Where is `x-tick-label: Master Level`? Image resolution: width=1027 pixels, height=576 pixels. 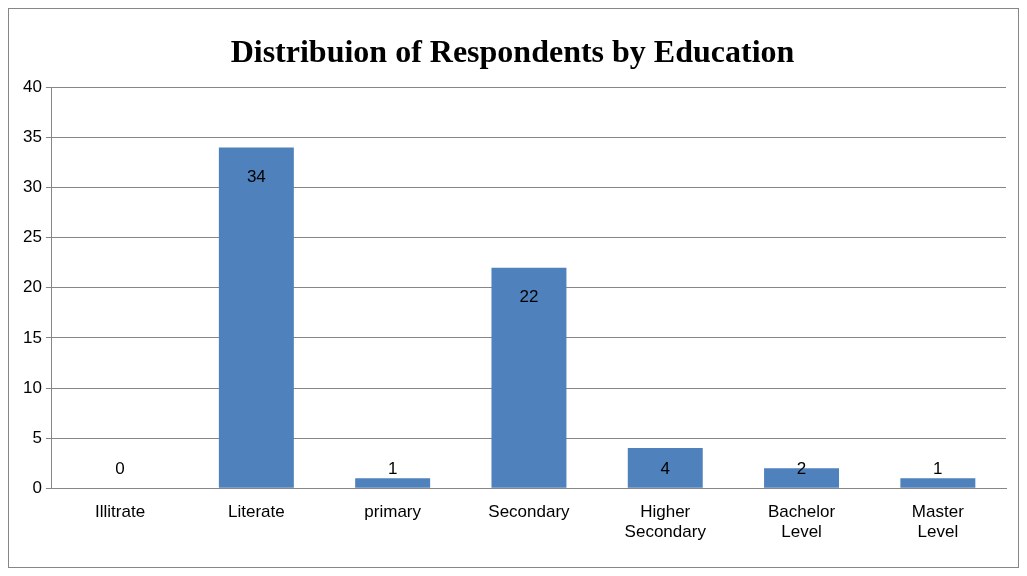 x-tick-label: Master Level is located at coordinates (938, 522).